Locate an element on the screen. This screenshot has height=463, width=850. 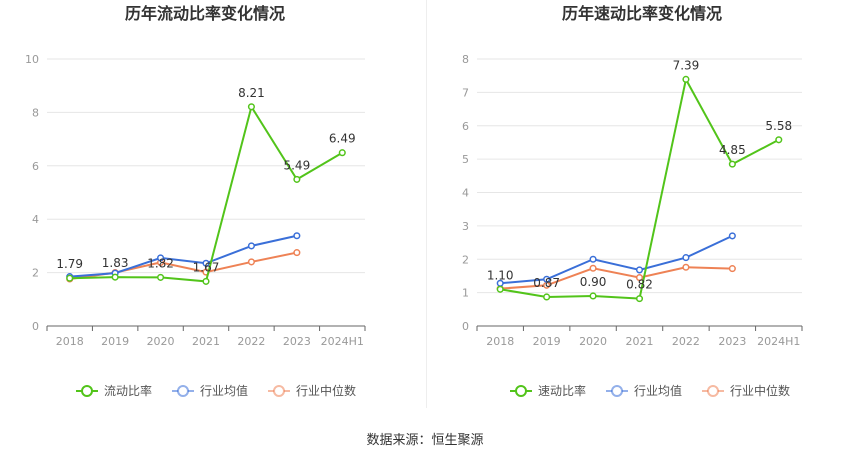
data-label: 8.21 is located at coordinates (251, 93).